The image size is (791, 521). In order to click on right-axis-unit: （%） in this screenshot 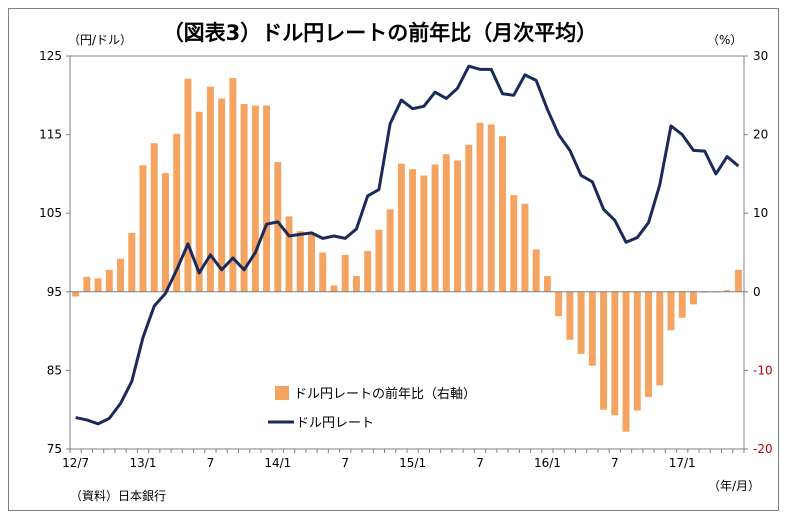, I will do `click(724, 40)`.